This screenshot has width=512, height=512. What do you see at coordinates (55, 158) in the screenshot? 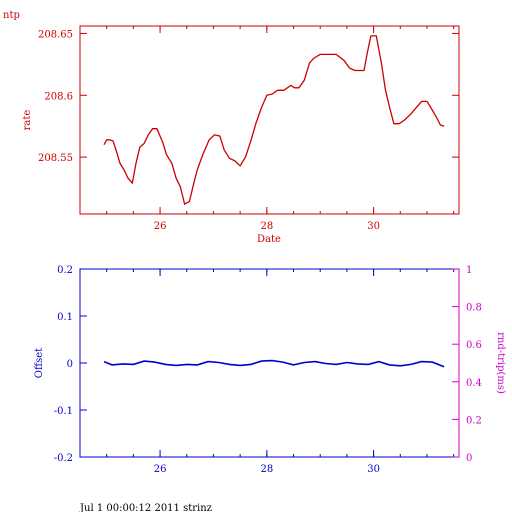
I see `y-tick-label: 208.55` at bounding box center [55, 158].